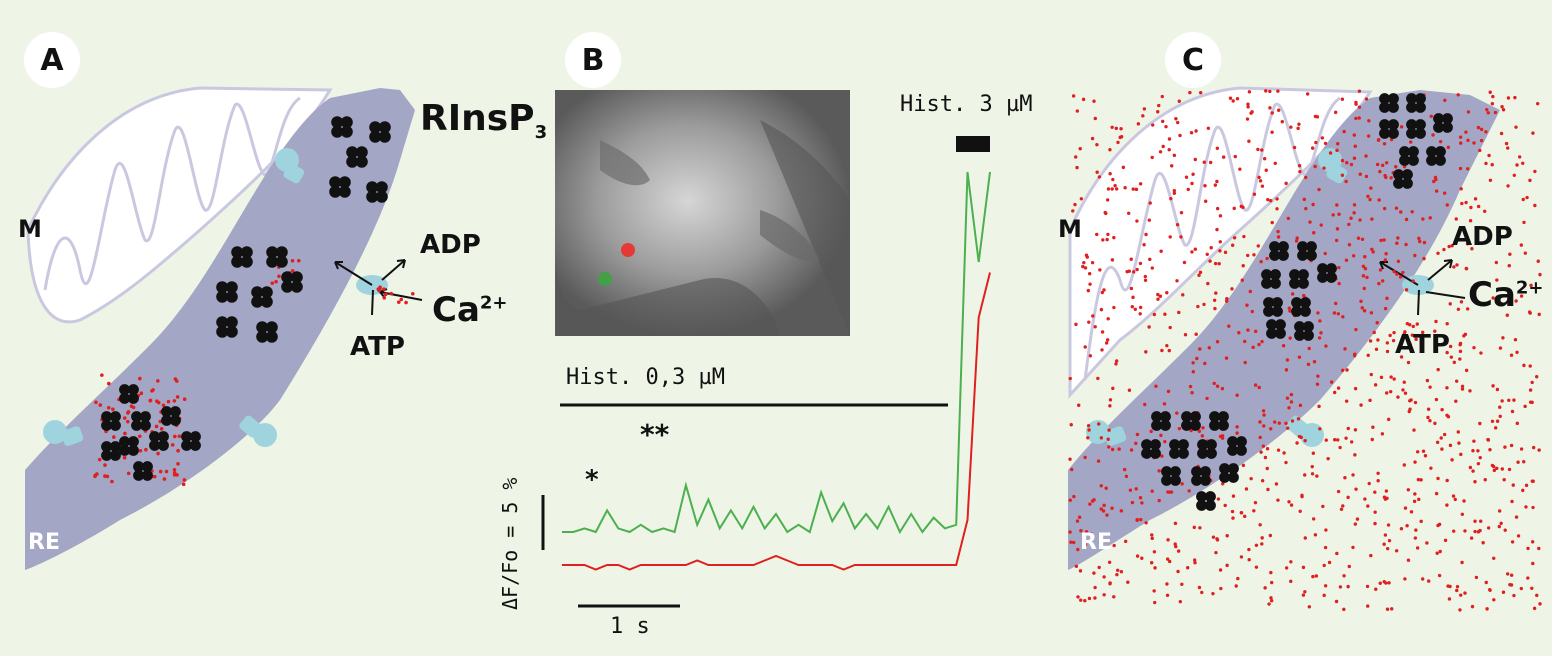 Image resolution: width=1552 pixels, height=656 pixels. I want to click on label-adp-c: ADP, so click(1482, 237).